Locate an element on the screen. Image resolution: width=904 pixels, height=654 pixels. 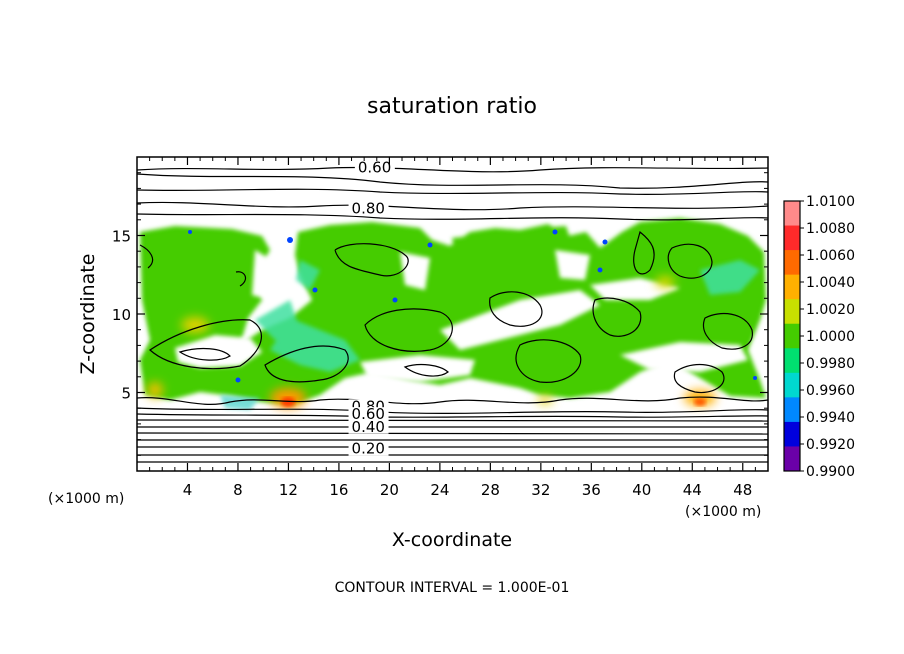
colorbar-label: 1.0080 is located at coordinates (830, 229).